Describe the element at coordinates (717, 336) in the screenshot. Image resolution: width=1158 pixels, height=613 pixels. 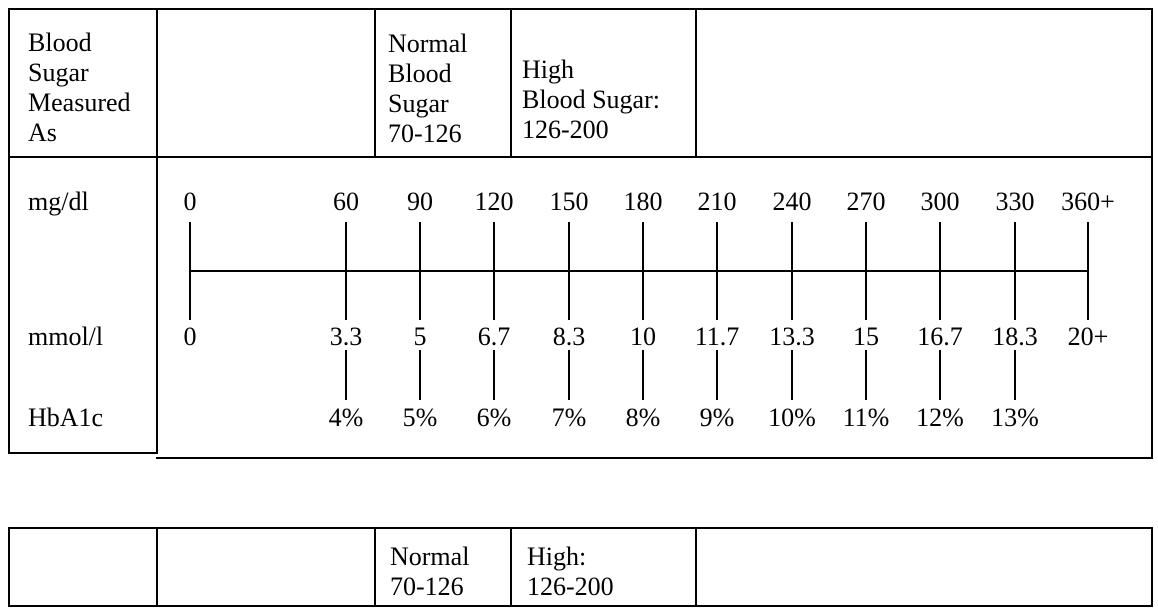
I see `mmol-value: 11.7` at that location.